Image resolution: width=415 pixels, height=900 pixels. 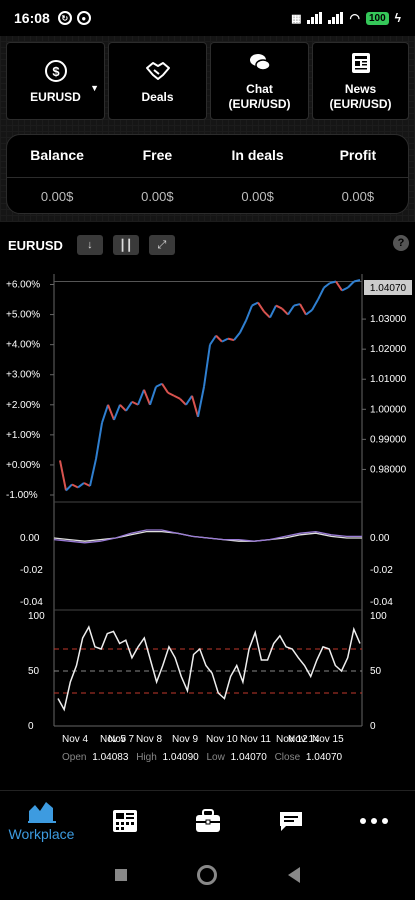 I want to click on calculator-icon, so click(x=124, y=820).